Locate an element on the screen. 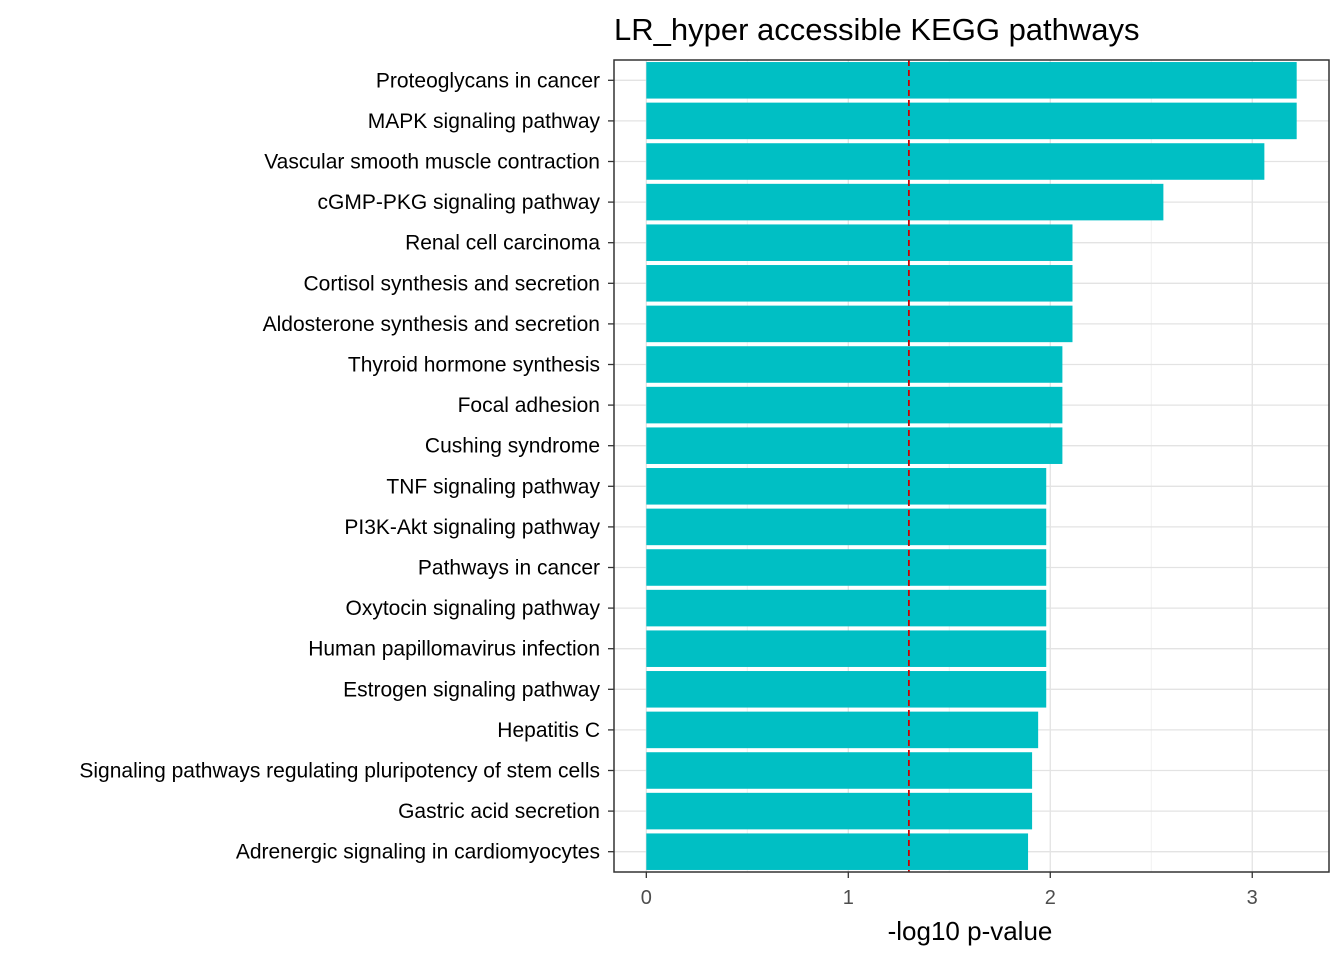  category-label: Pathways in cancer is located at coordinates (509, 568).